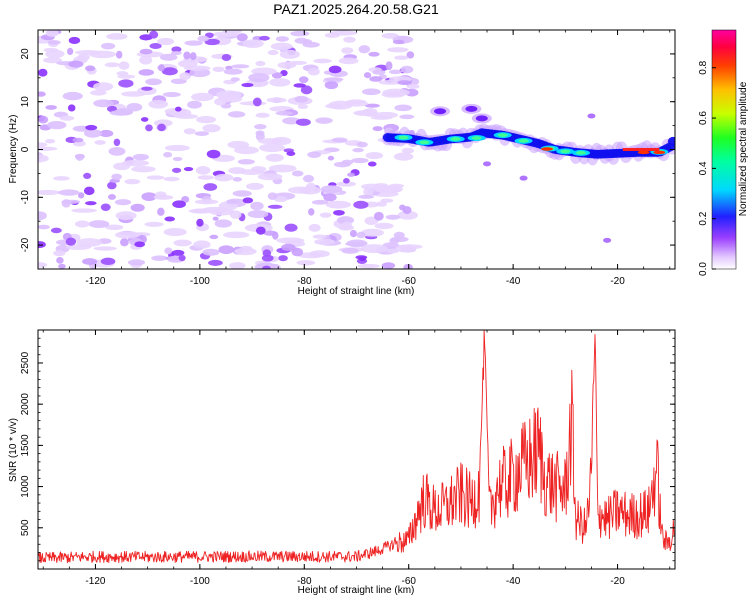 The height and width of the screenshot is (600, 750). What do you see at coordinates (724, 149) in the screenshot?
I see `colorbar-frame` at bounding box center [724, 149].